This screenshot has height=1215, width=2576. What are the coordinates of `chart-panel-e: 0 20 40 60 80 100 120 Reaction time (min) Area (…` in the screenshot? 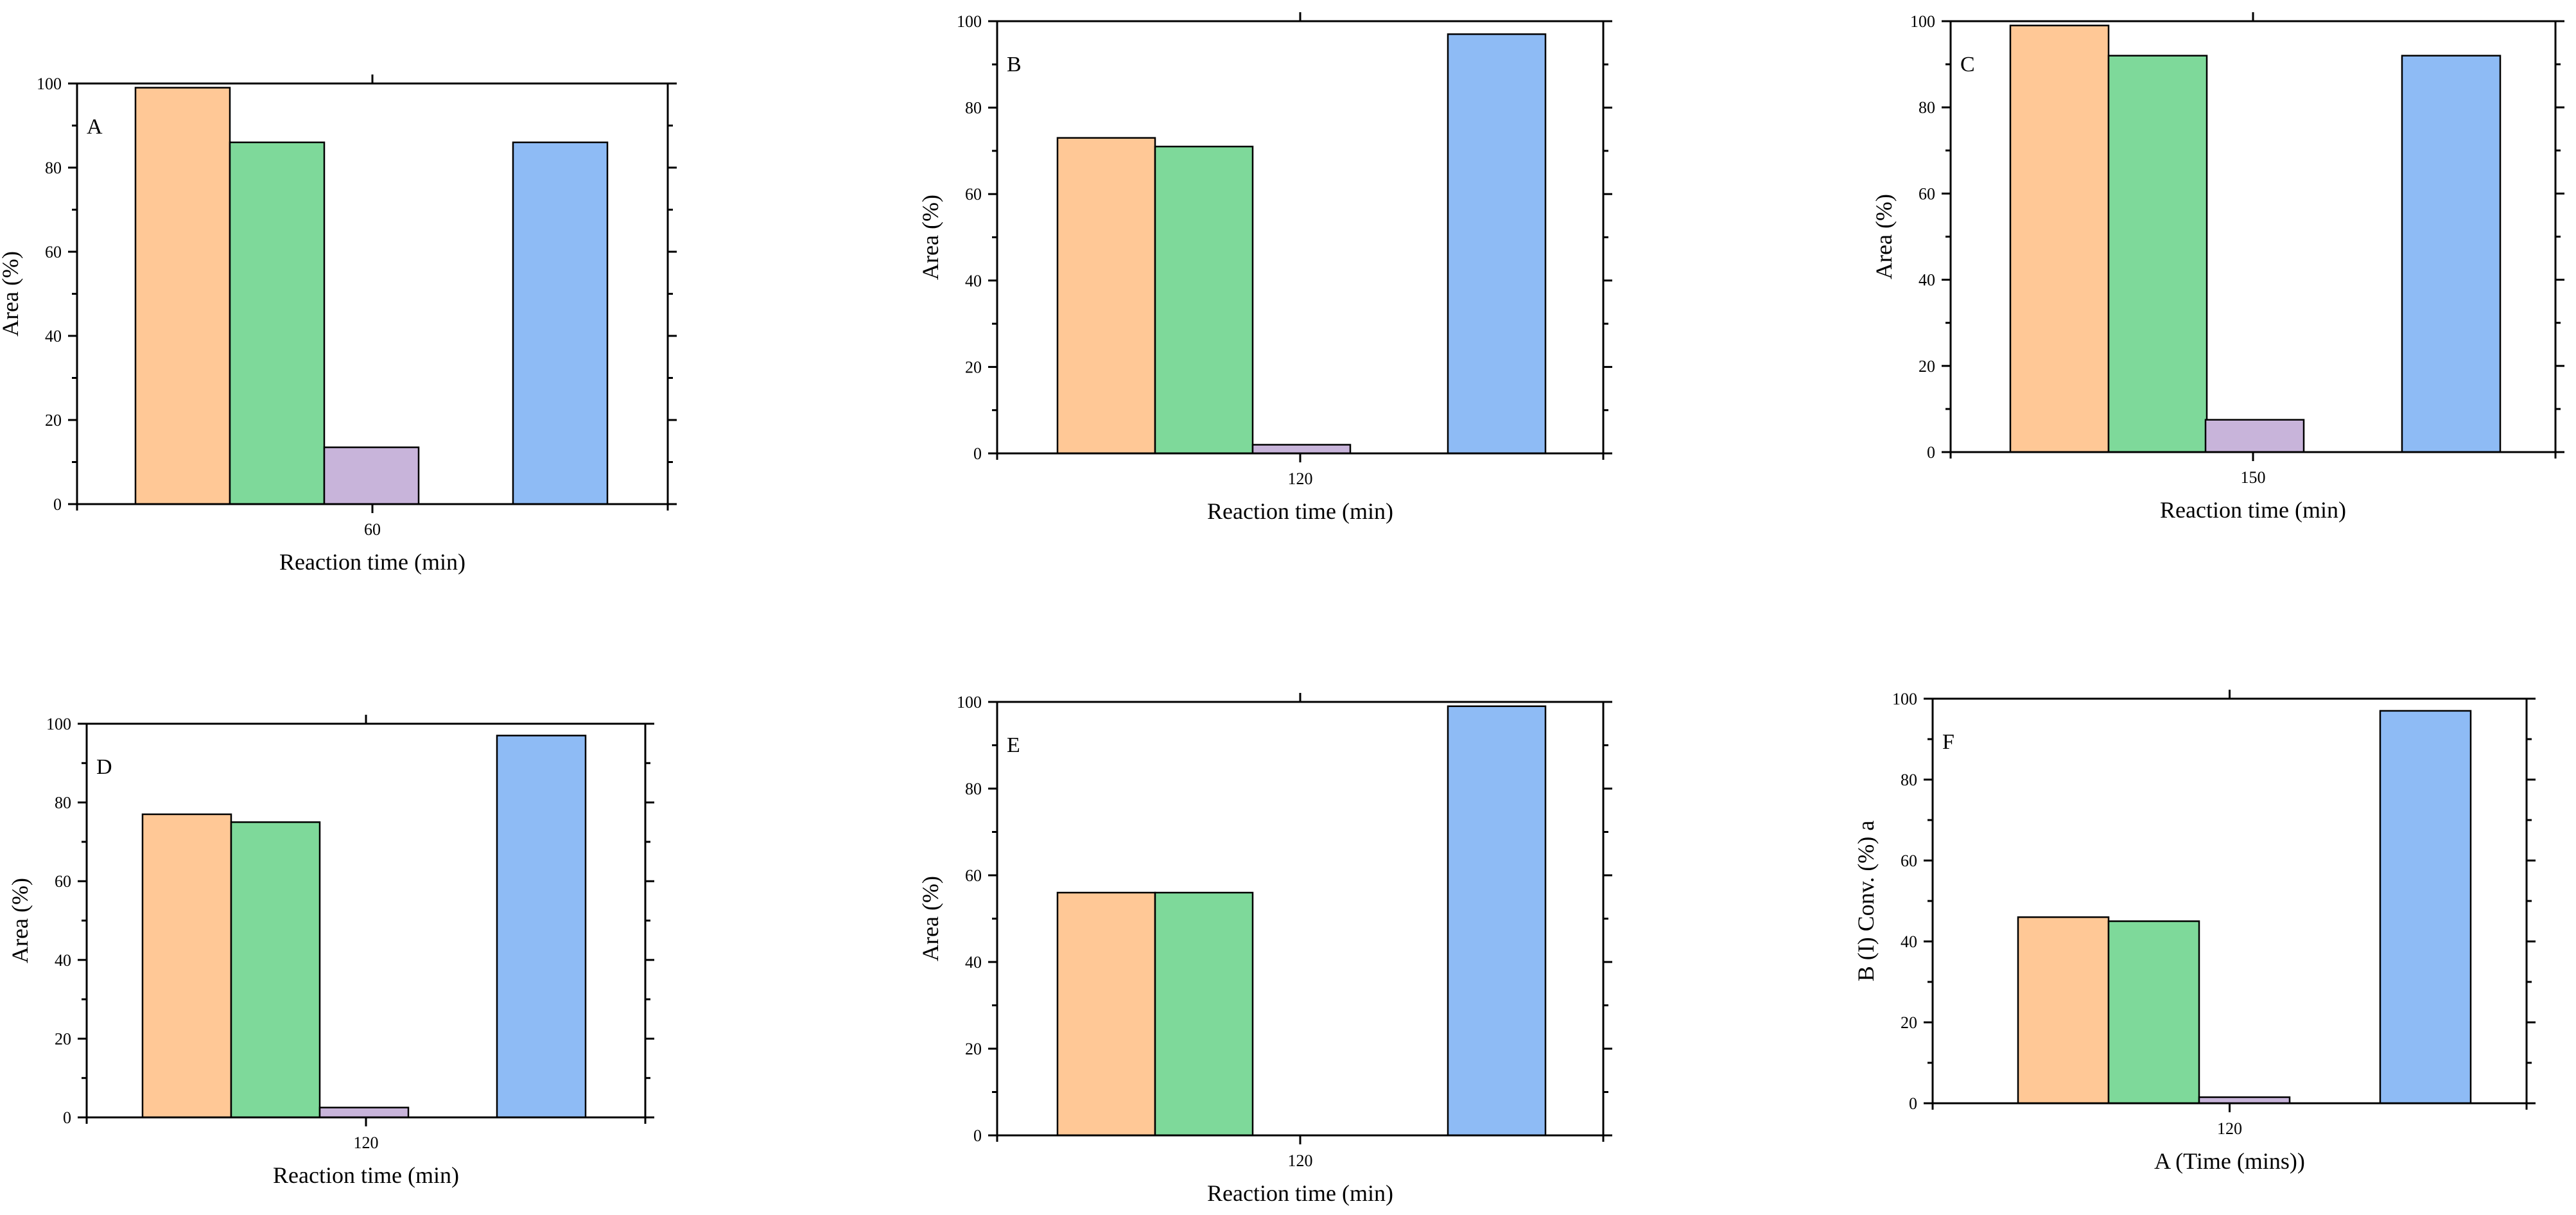 It's located at (1265, 949).